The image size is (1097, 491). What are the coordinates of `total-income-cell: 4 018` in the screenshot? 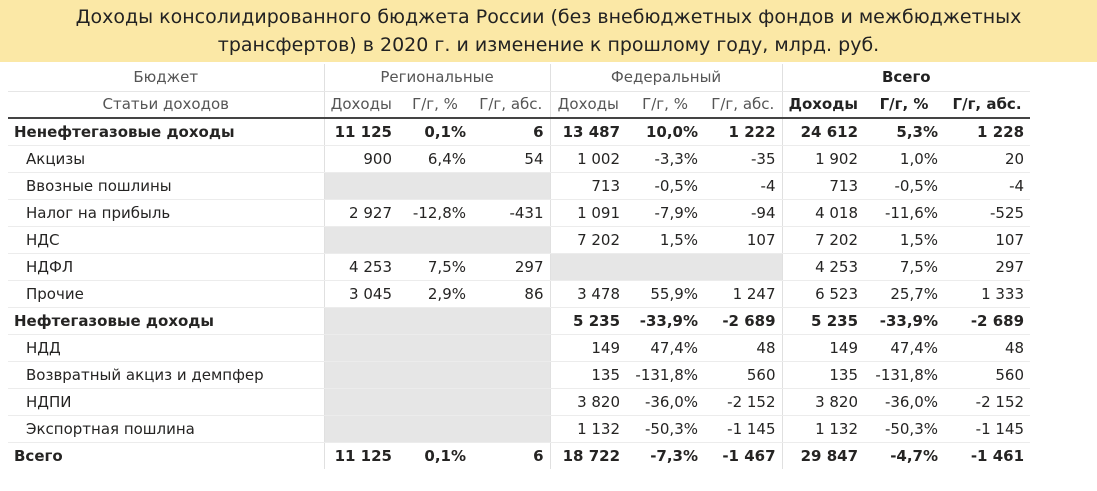 It's located at (823, 213).